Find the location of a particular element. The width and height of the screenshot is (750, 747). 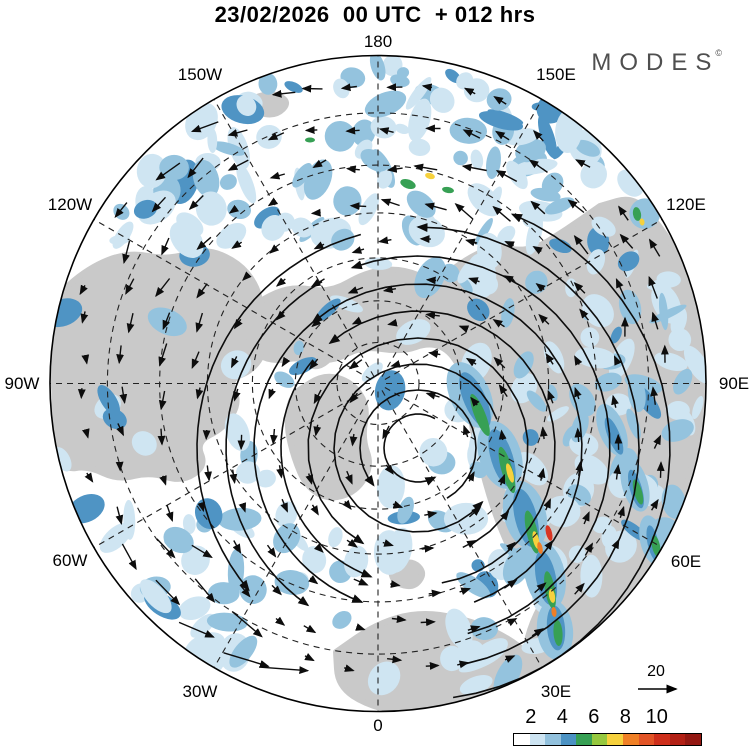

colorbar-tick-label: 2 is located at coordinates (531, 717).